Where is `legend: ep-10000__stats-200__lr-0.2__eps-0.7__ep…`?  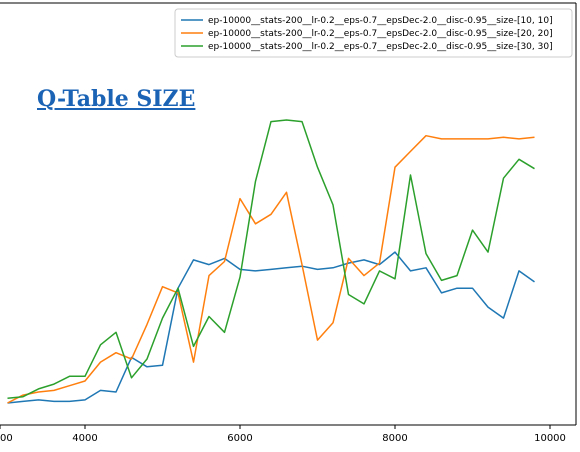 legend: ep-10000__stats-200__lr-0.2__eps-0.7__ep… is located at coordinates (373, 33).